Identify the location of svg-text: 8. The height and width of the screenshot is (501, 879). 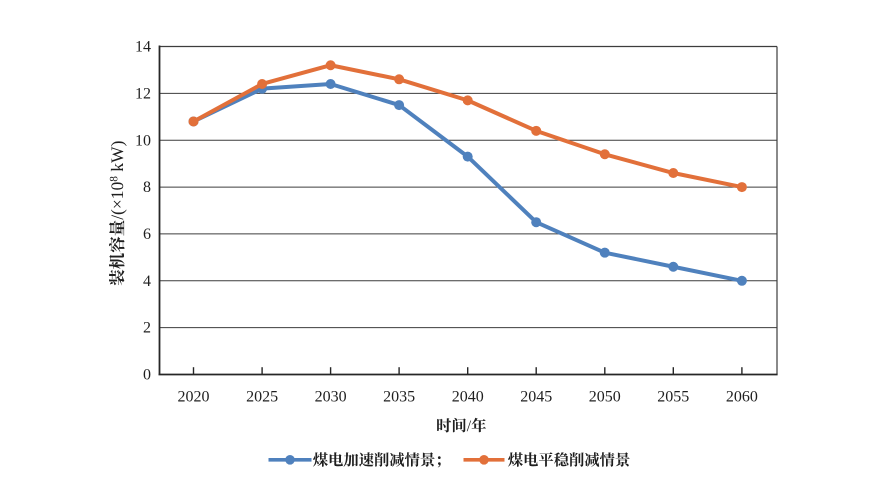
(147, 187).